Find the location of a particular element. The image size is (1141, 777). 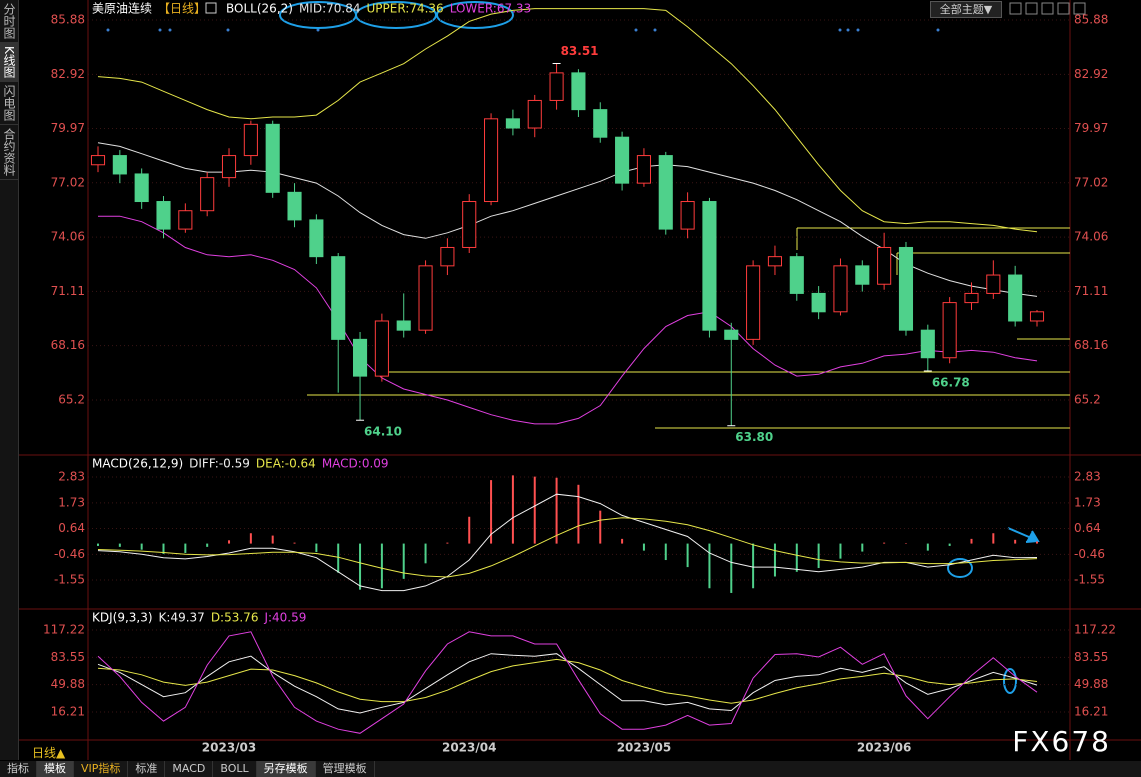

tab: 标准 is located at coordinates (147, 769).